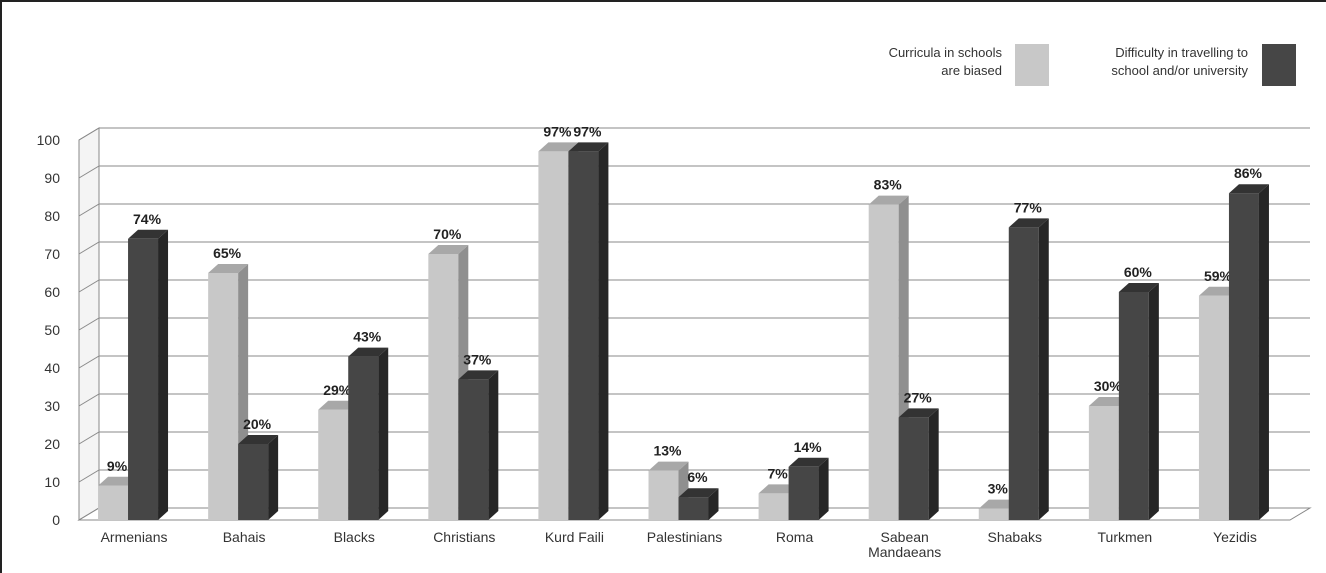  What do you see at coordinates (464, 537) in the screenshot?
I see `x-tick-label: Christians` at bounding box center [464, 537].